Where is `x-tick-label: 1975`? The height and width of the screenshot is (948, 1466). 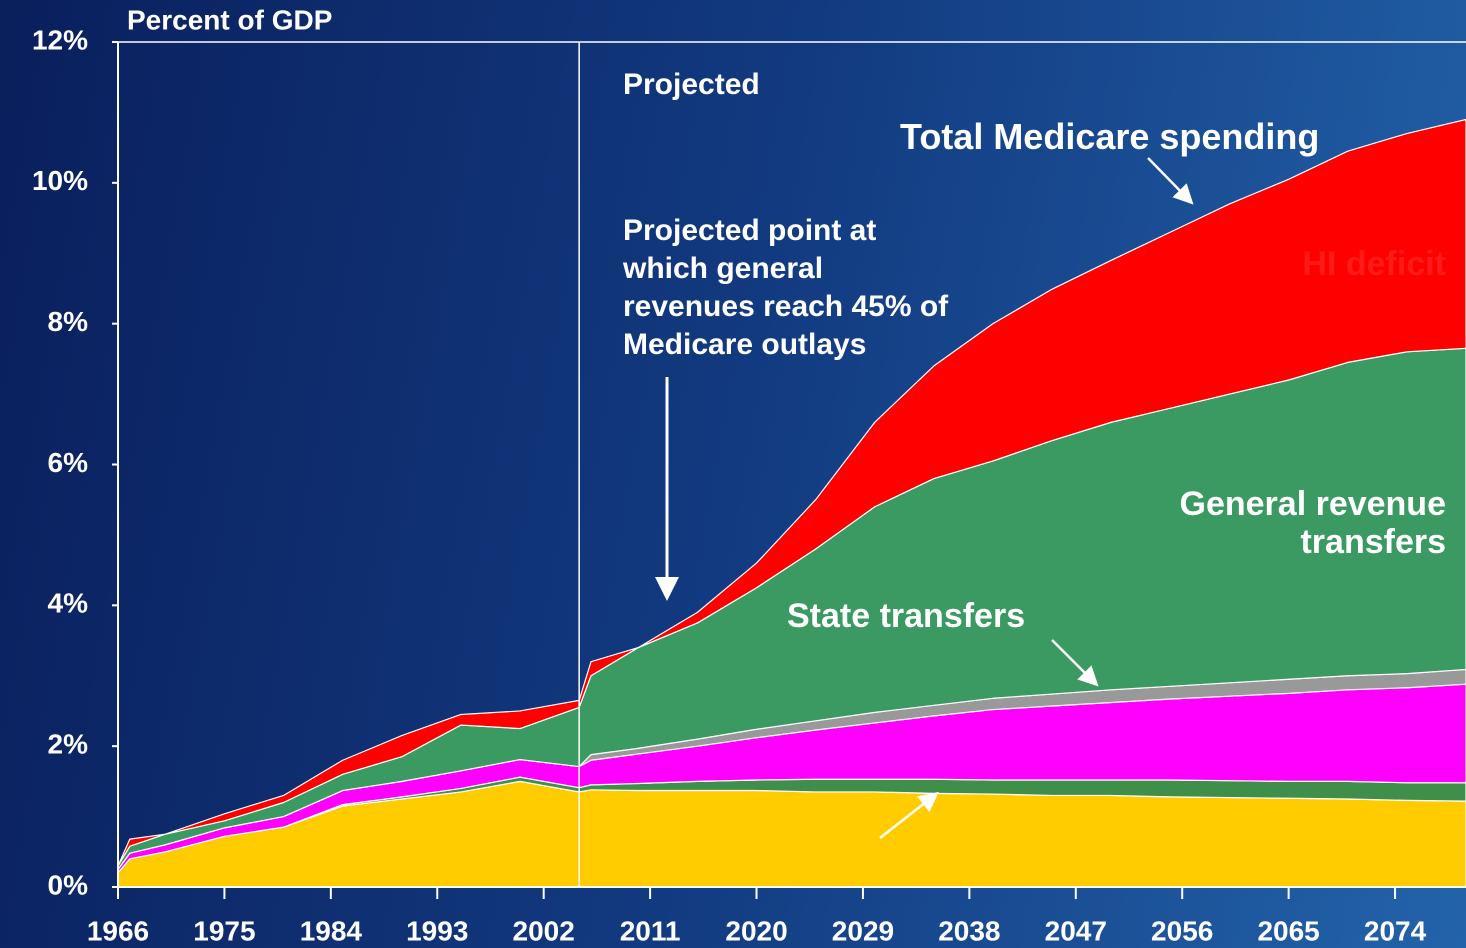
x-tick-label: 1975 is located at coordinates (224, 930).